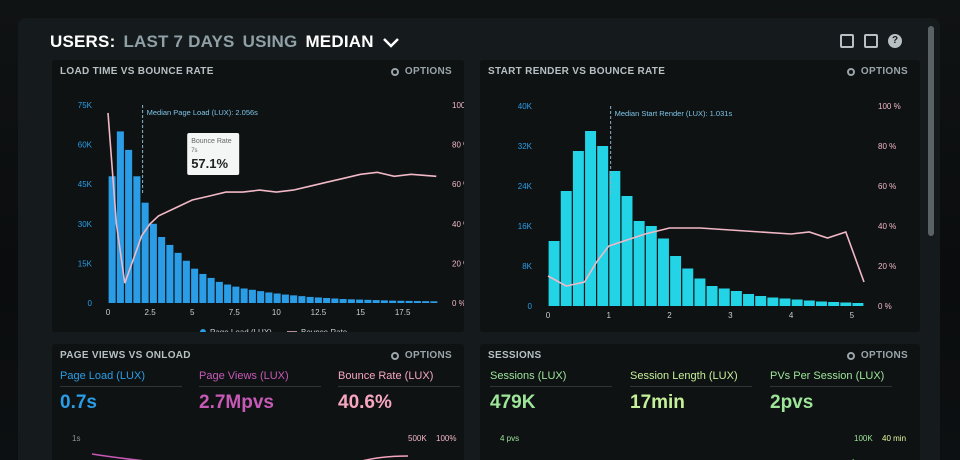  What do you see at coordinates (513, 402) in the screenshot?
I see `kpi-sessions-value: 479K` at bounding box center [513, 402].